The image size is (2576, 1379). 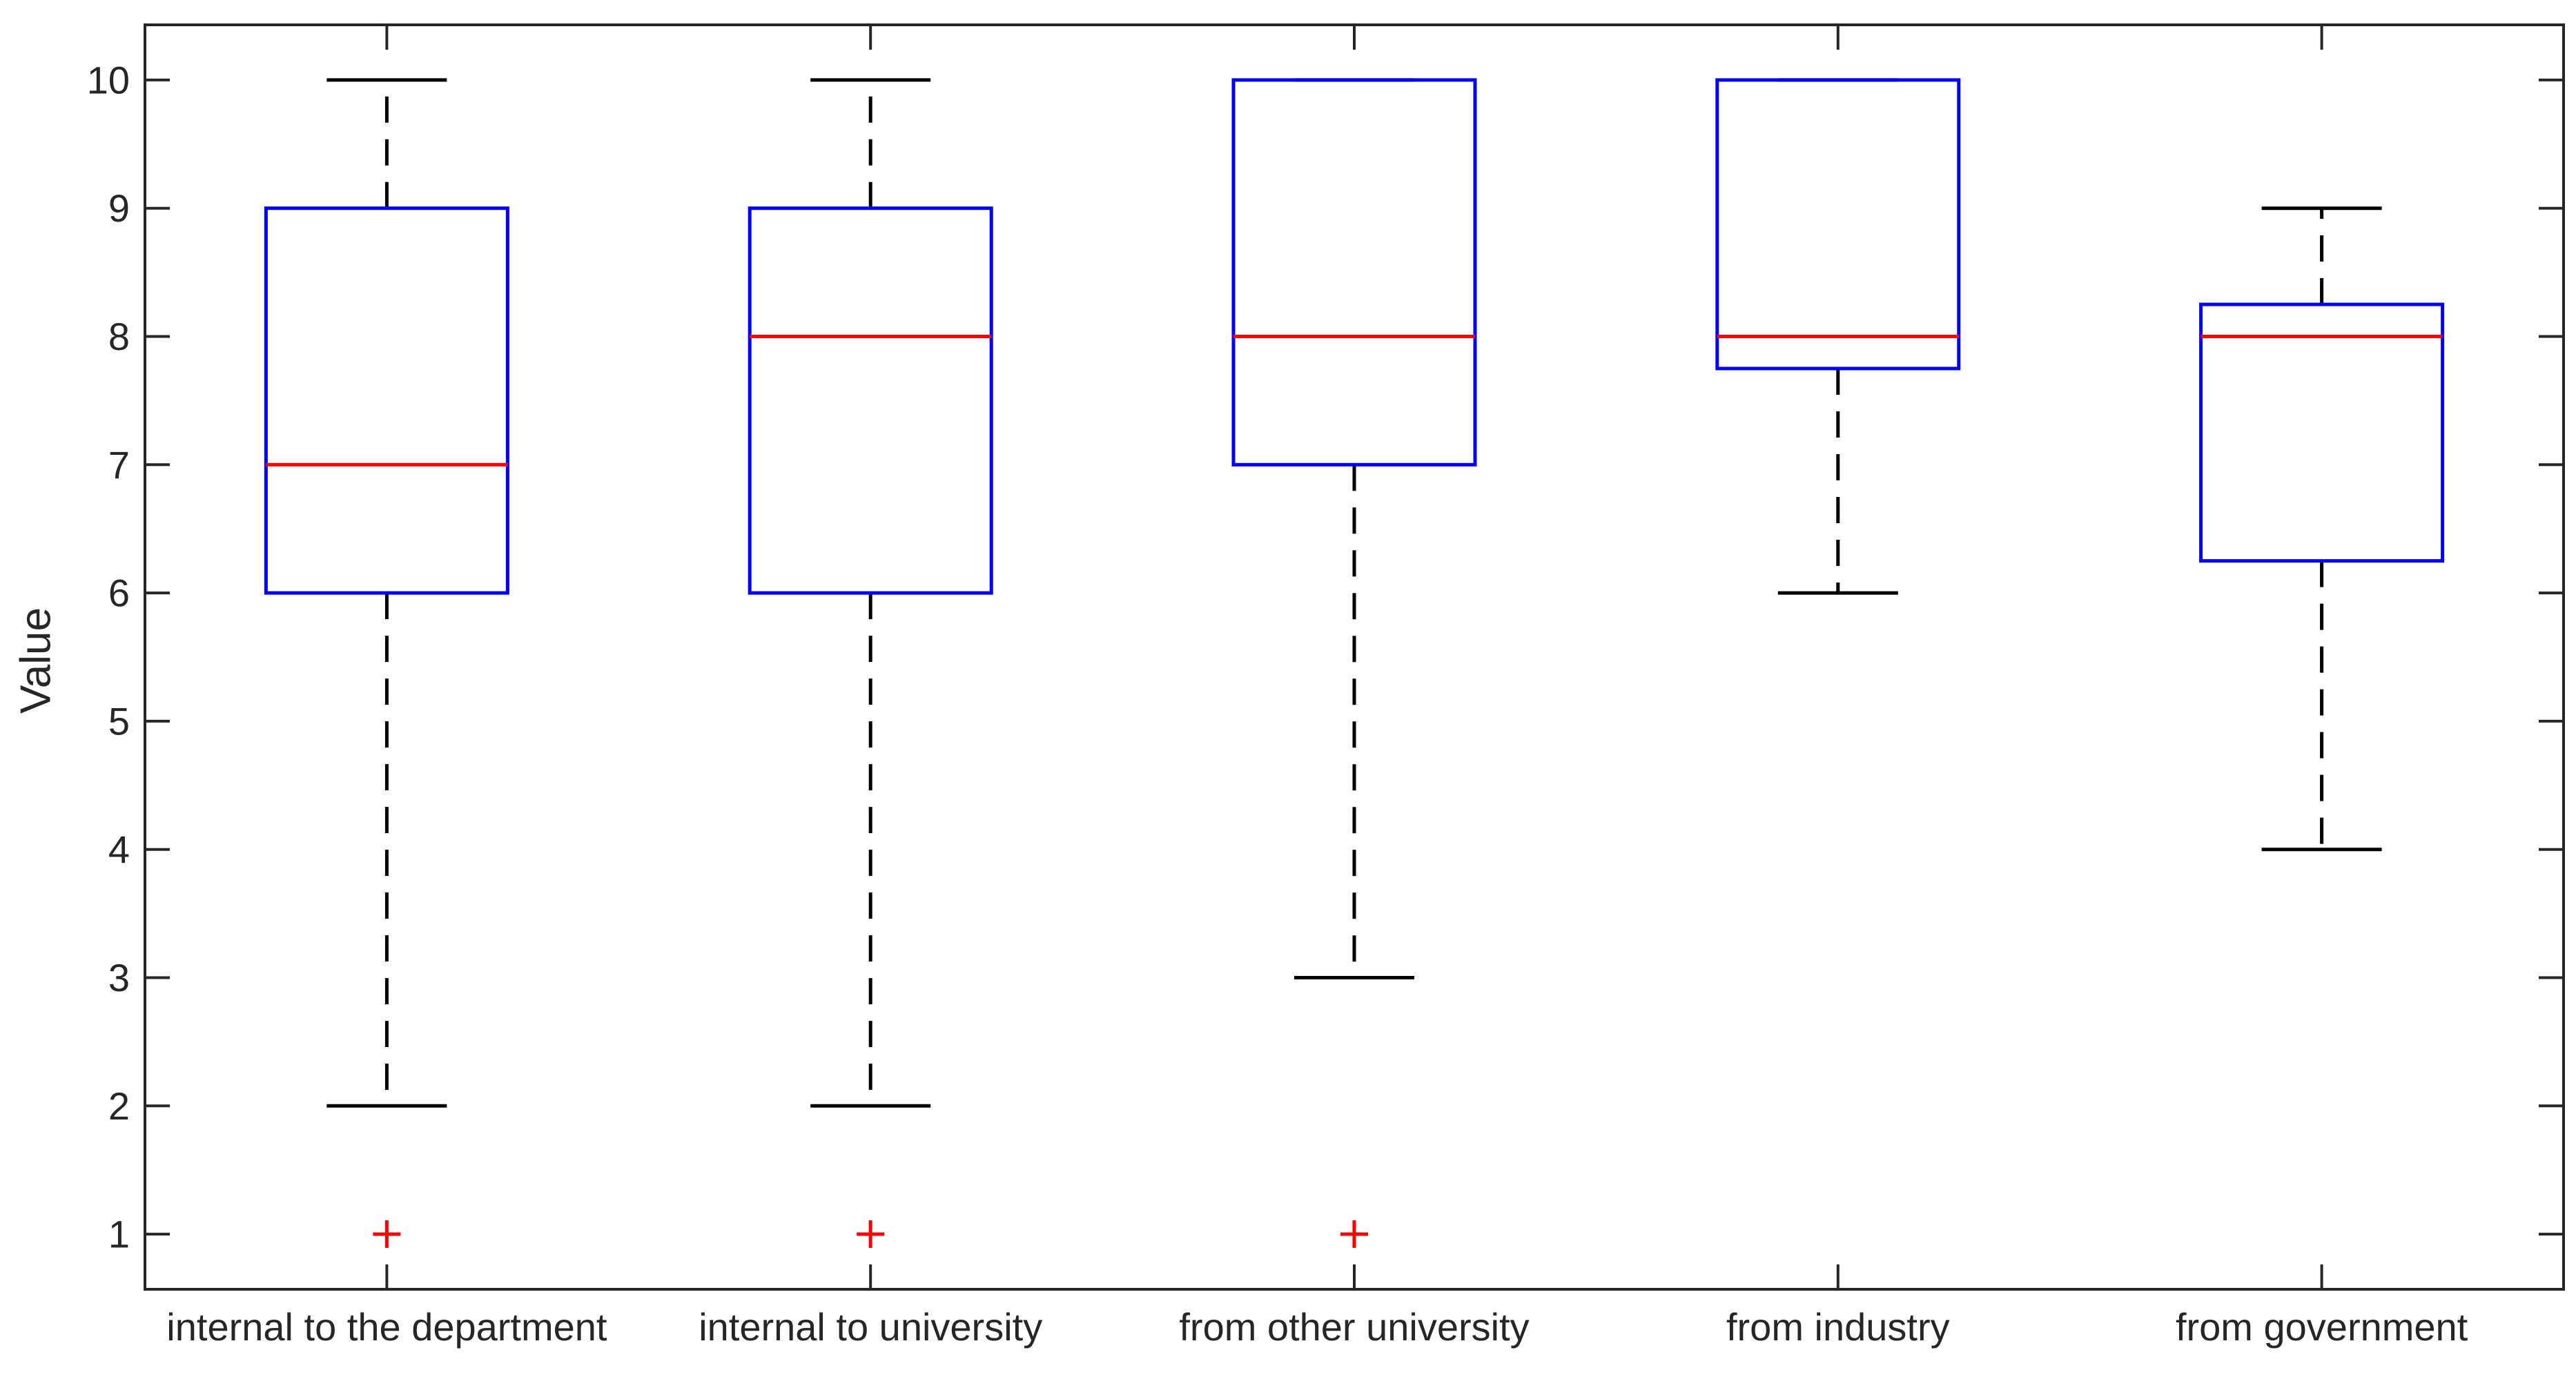 What do you see at coordinates (108, 79) in the screenshot?
I see `y-tick-label: 10` at bounding box center [108, 79].